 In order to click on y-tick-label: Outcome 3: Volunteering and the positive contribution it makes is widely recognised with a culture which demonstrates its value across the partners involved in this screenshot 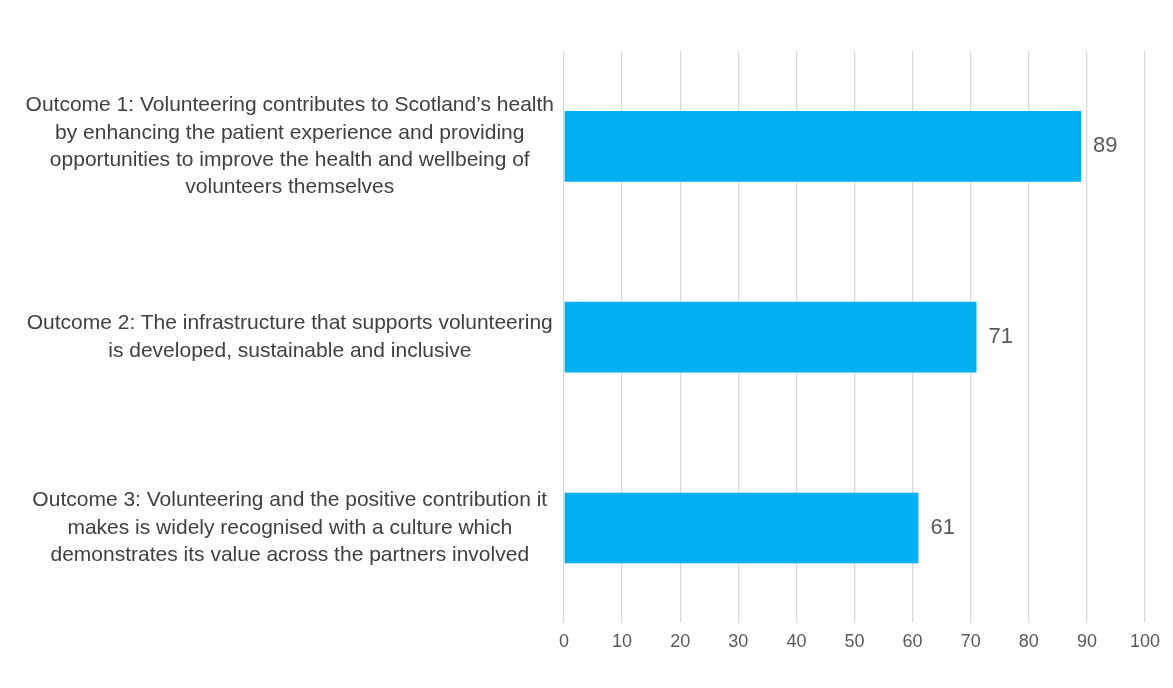, I will do `click(290, 526)`.